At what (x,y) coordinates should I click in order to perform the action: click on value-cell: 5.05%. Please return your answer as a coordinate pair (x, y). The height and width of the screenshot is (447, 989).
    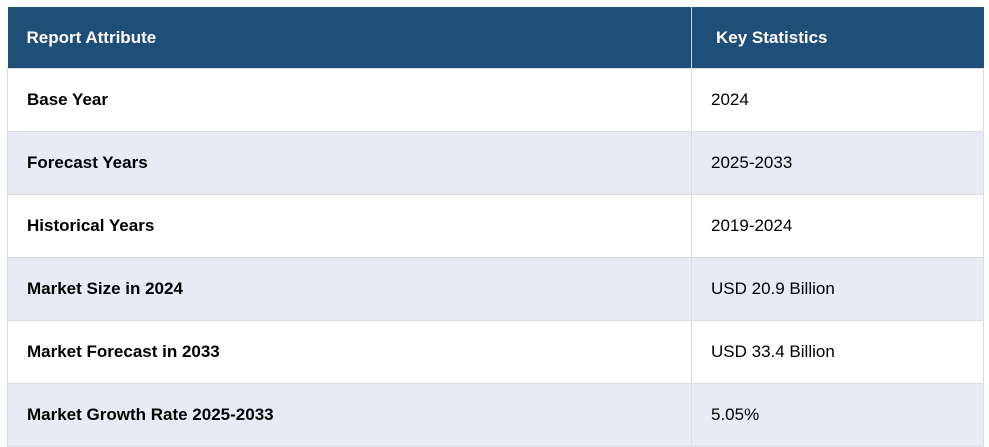
    Looking at the image, I should click on (837, 415).